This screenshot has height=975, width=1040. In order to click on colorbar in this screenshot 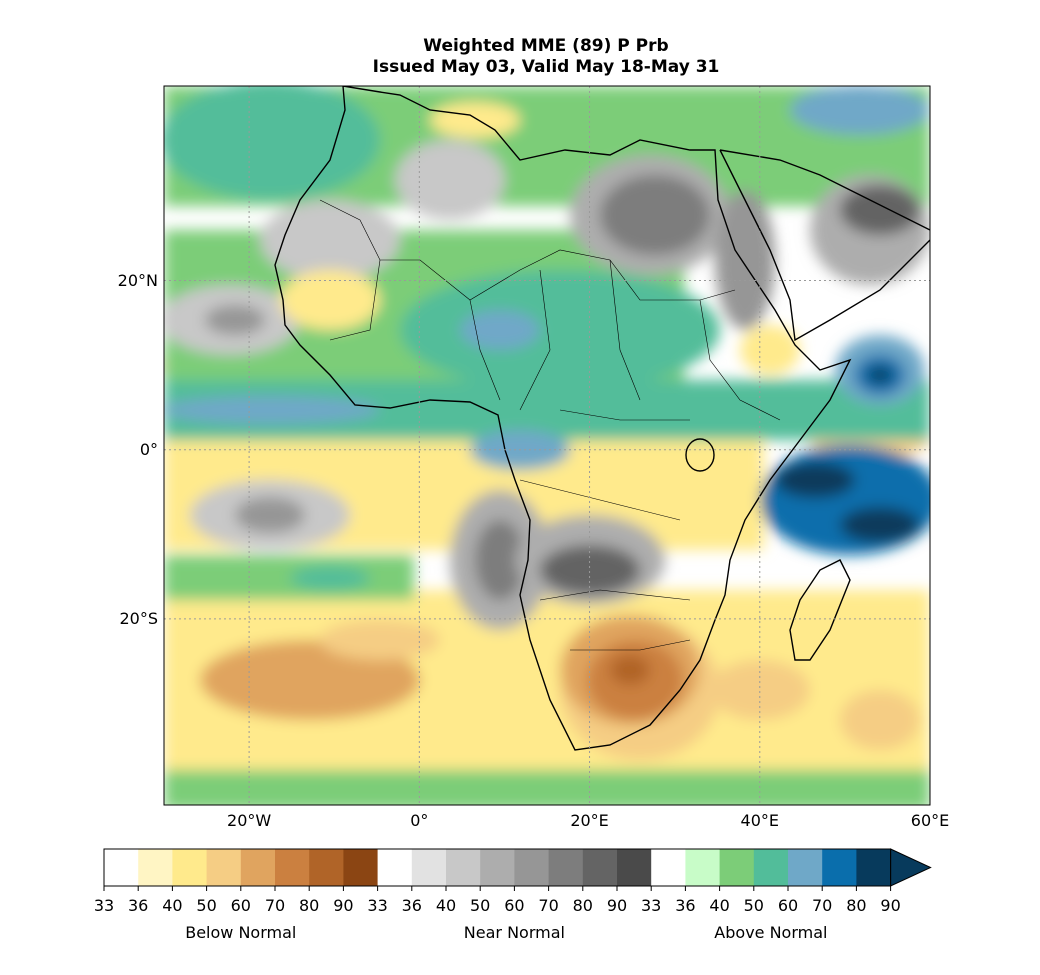, I will do `click(517, 869)`.